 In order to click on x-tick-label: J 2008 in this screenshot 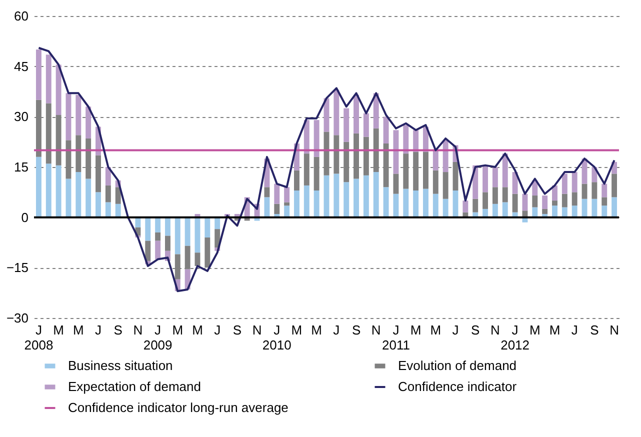, I will do `click(39, 337)`.